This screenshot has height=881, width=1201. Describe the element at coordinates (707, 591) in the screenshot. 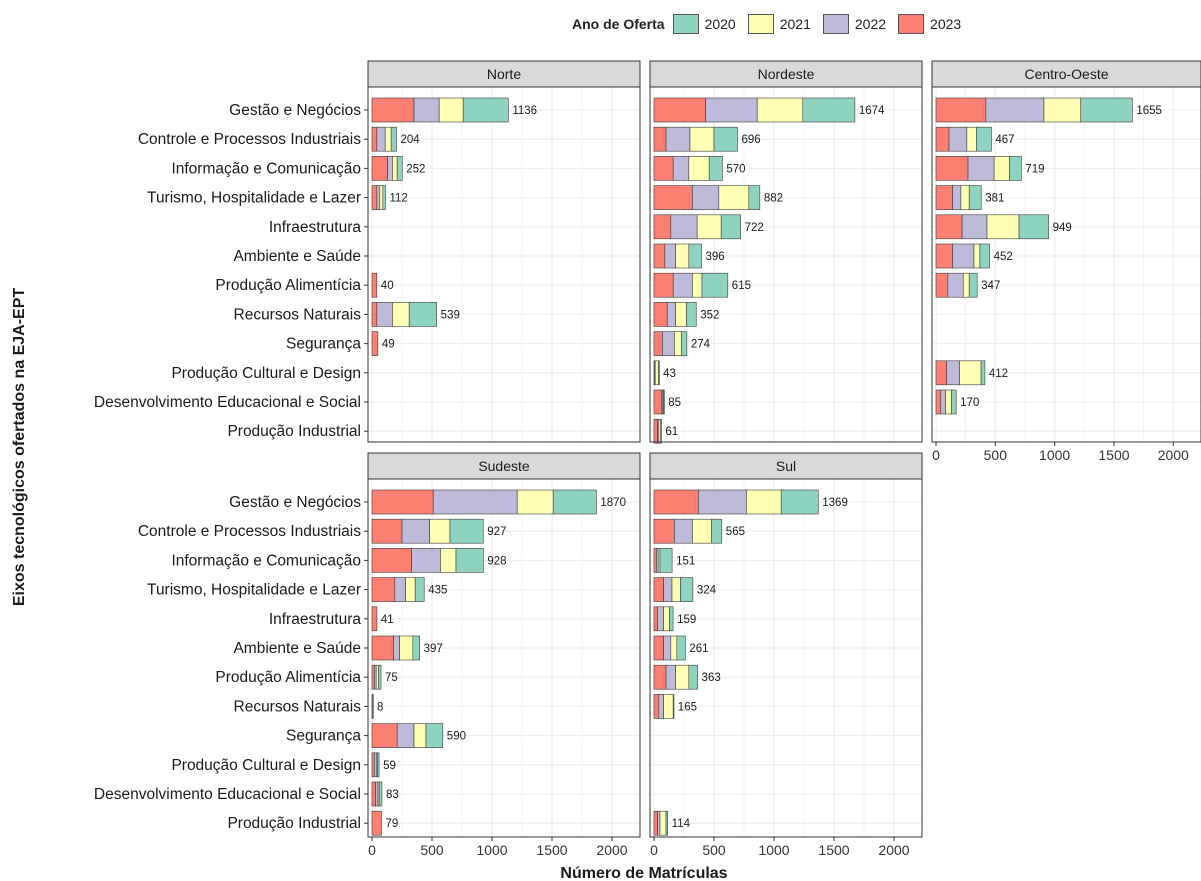

I see `bar-total-label: 324` at that location.